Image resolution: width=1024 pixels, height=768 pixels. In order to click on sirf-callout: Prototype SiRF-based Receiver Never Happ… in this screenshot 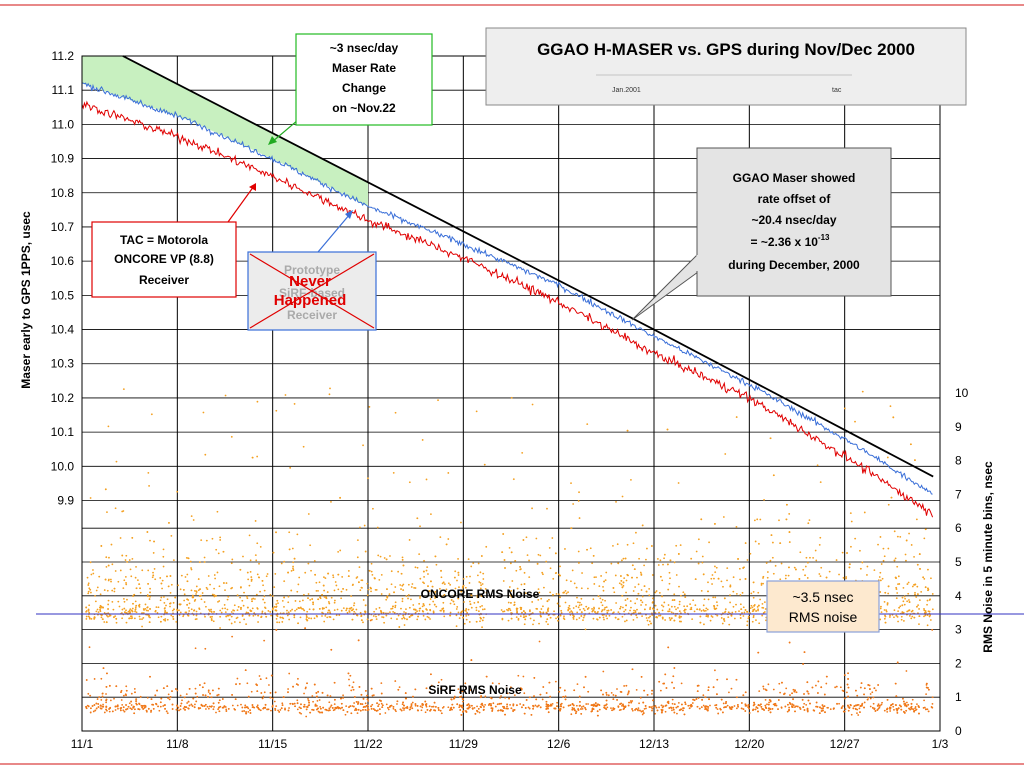, I will do `click(312, 270)`.